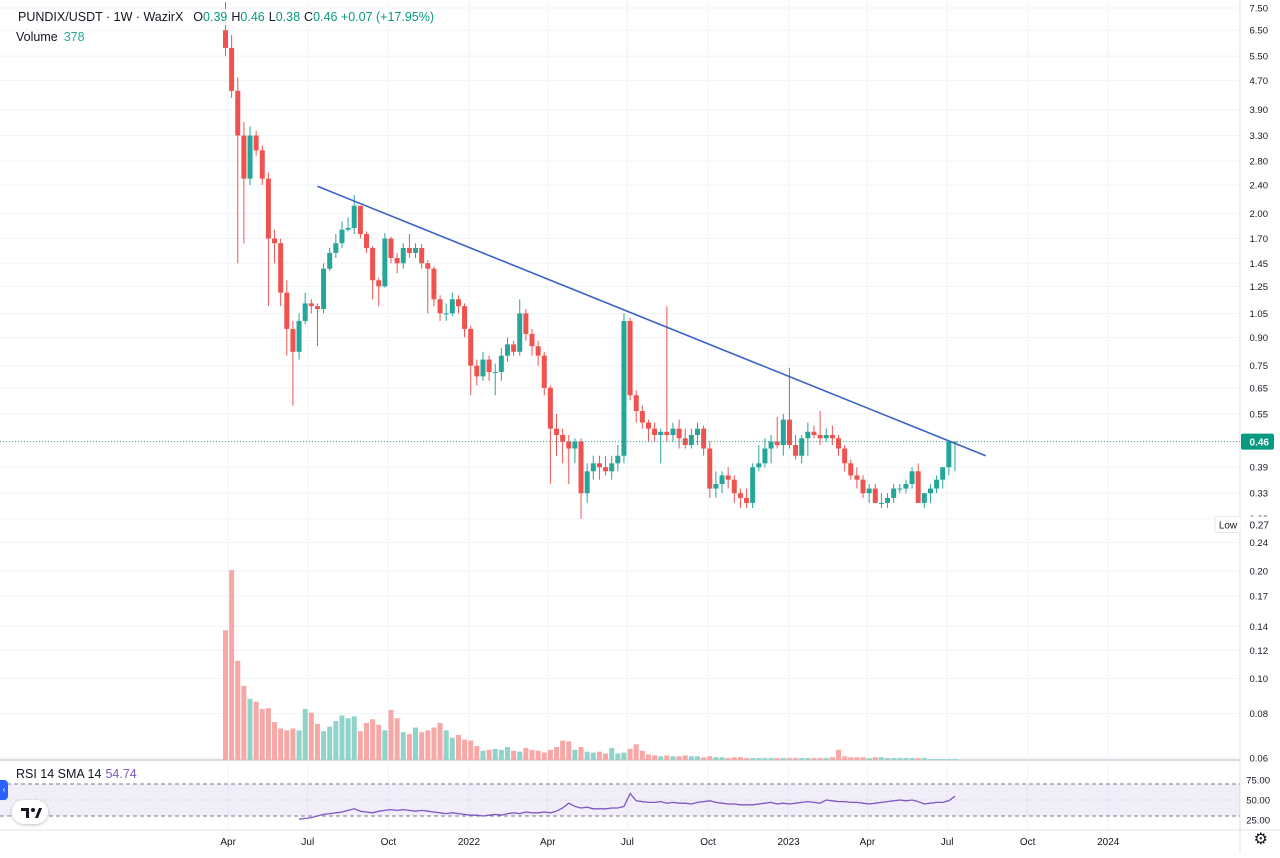 This screenshot has width=1280, height=858. Describe the element at coordinates (74, 37) in the screenshot. I see `volume-legend-value: 378` at that location.